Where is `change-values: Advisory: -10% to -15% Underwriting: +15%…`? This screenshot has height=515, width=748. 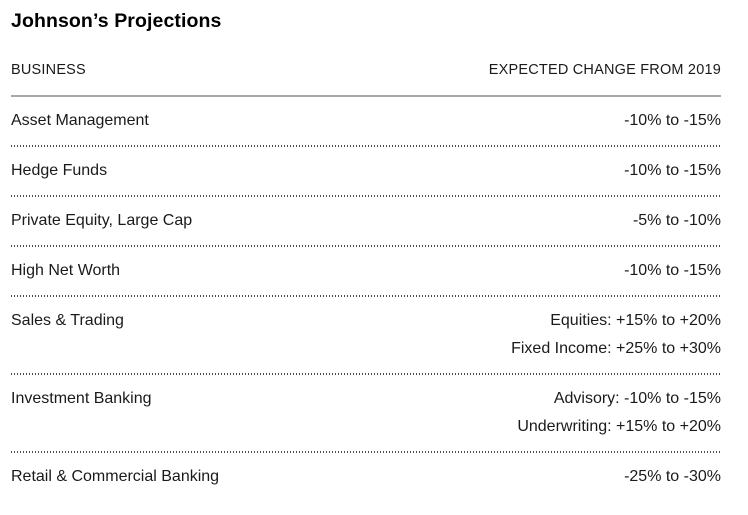 change-values: Advisory: -10% to -15% Underwriting: +15%… is located at coordinates (619, 413).